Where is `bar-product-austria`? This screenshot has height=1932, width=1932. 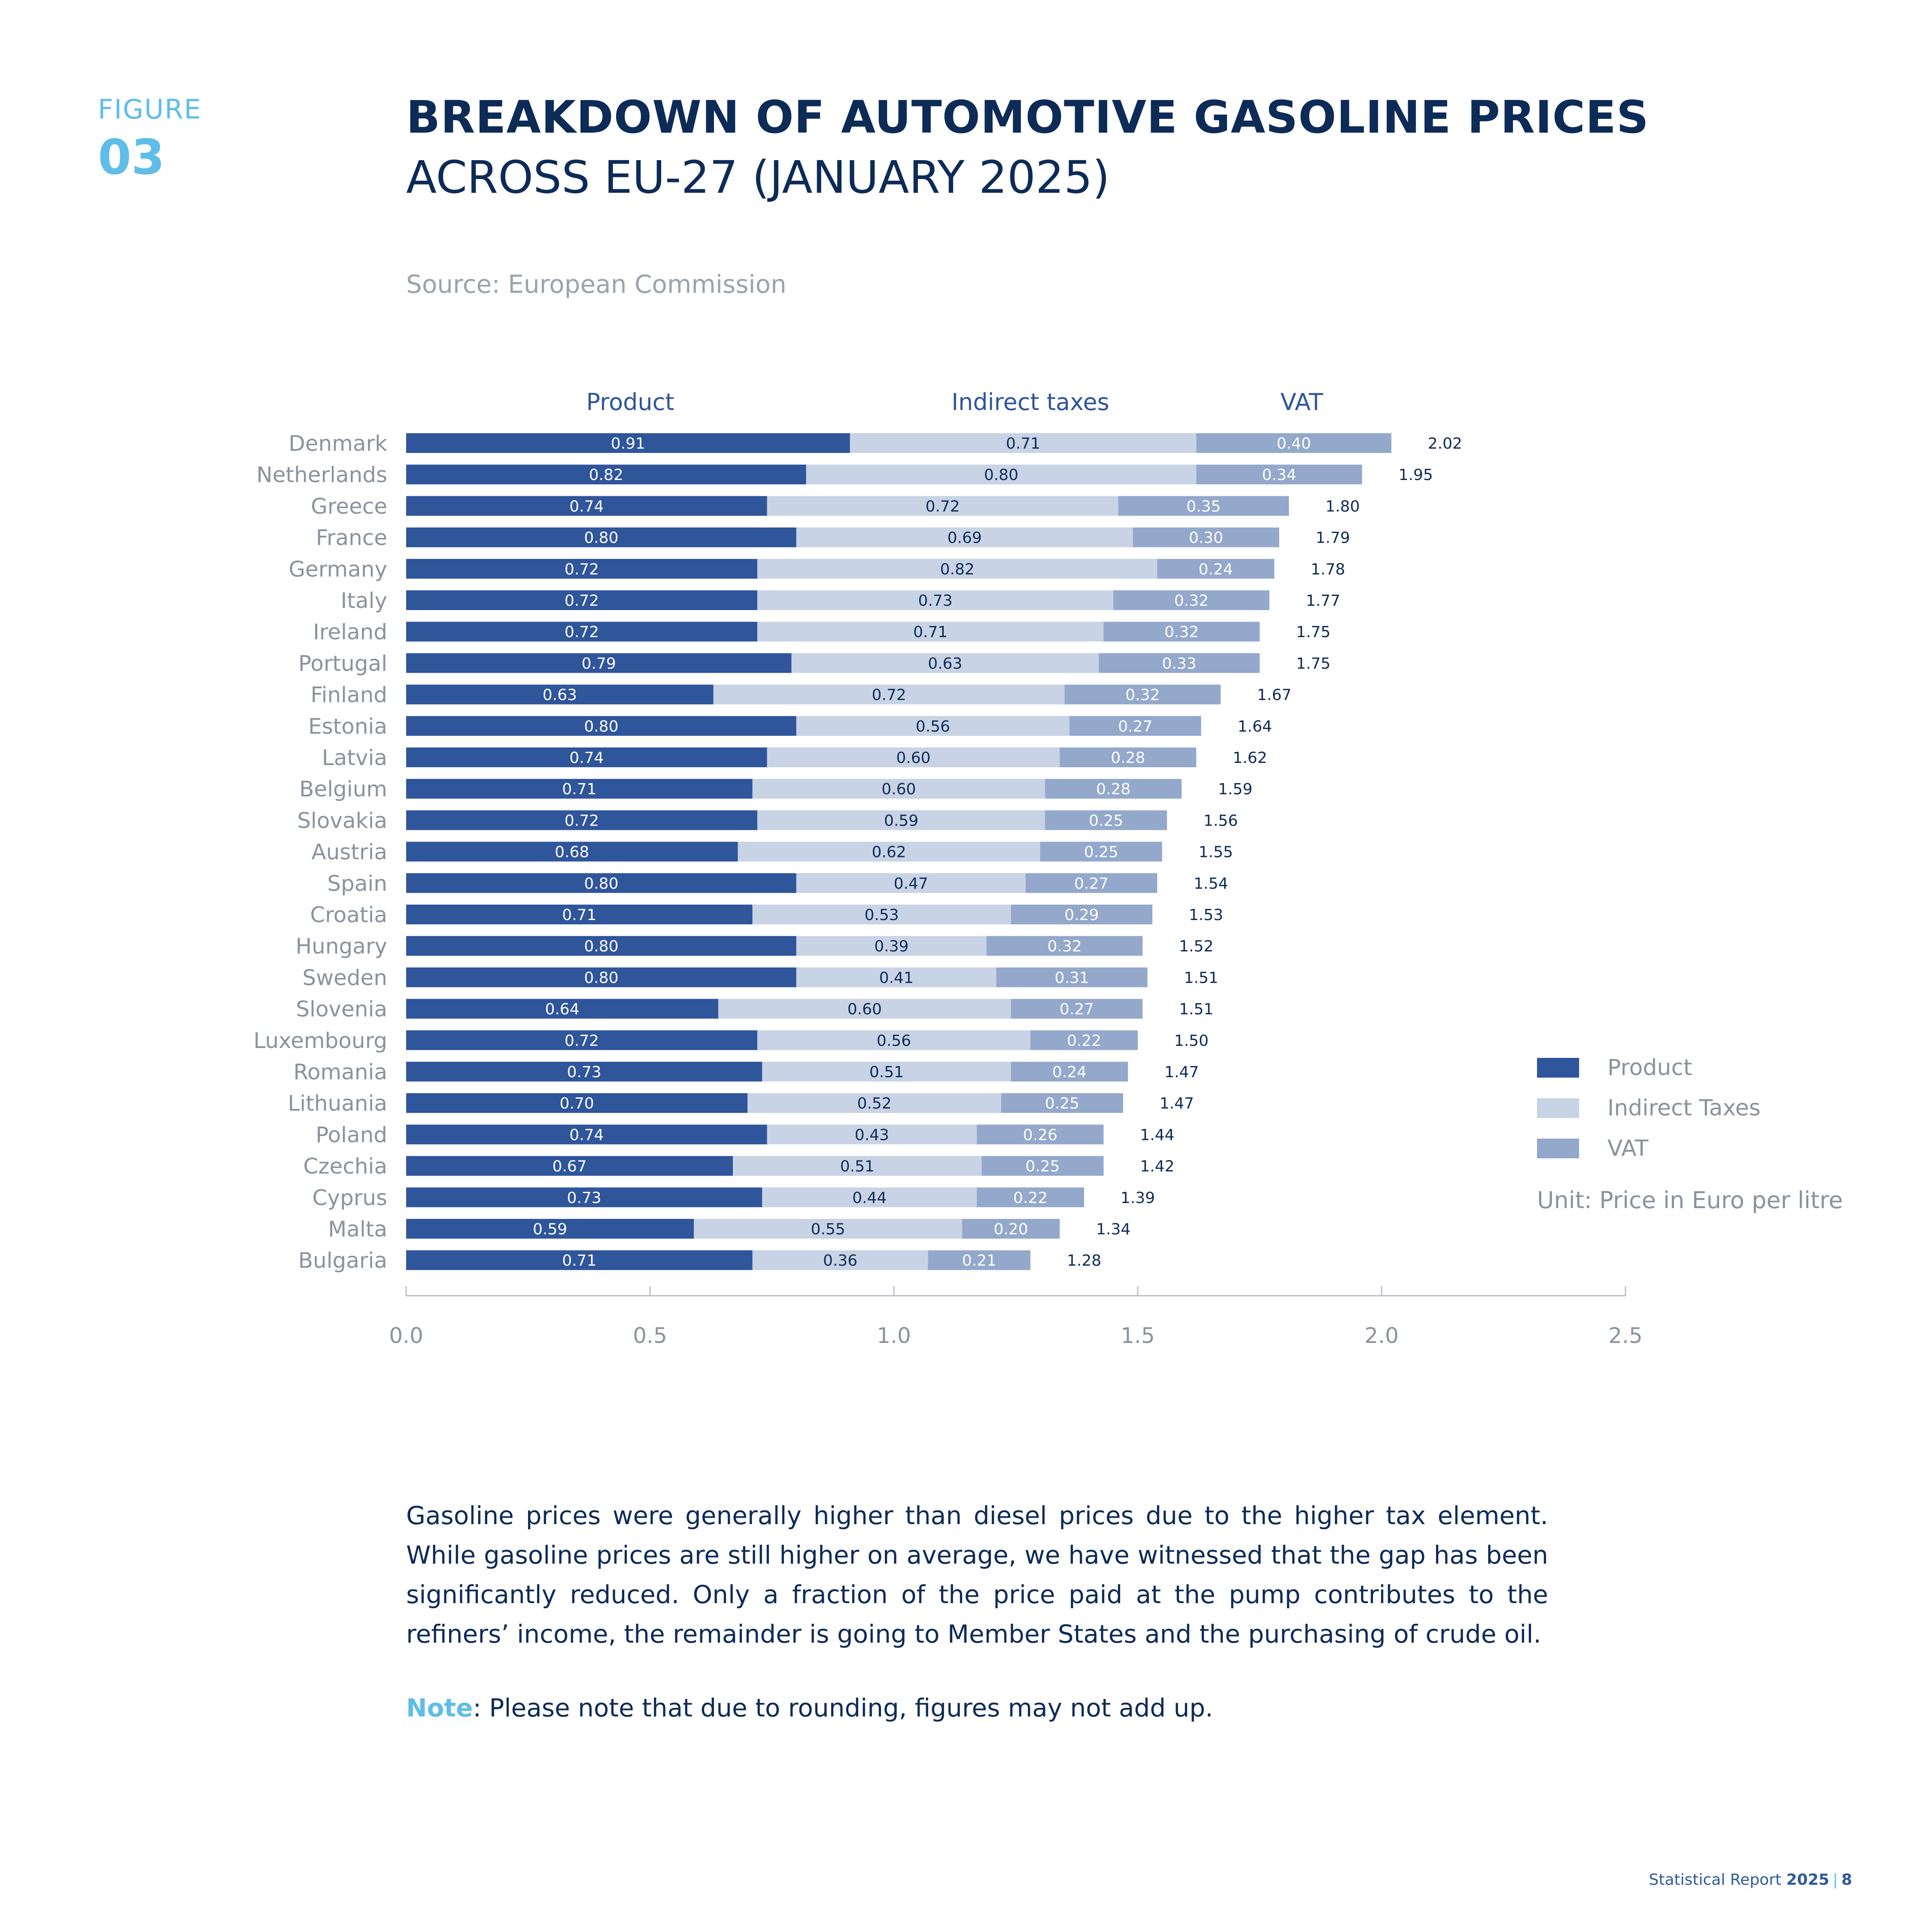
bar-product-austria is located at coordinates (572, 852).